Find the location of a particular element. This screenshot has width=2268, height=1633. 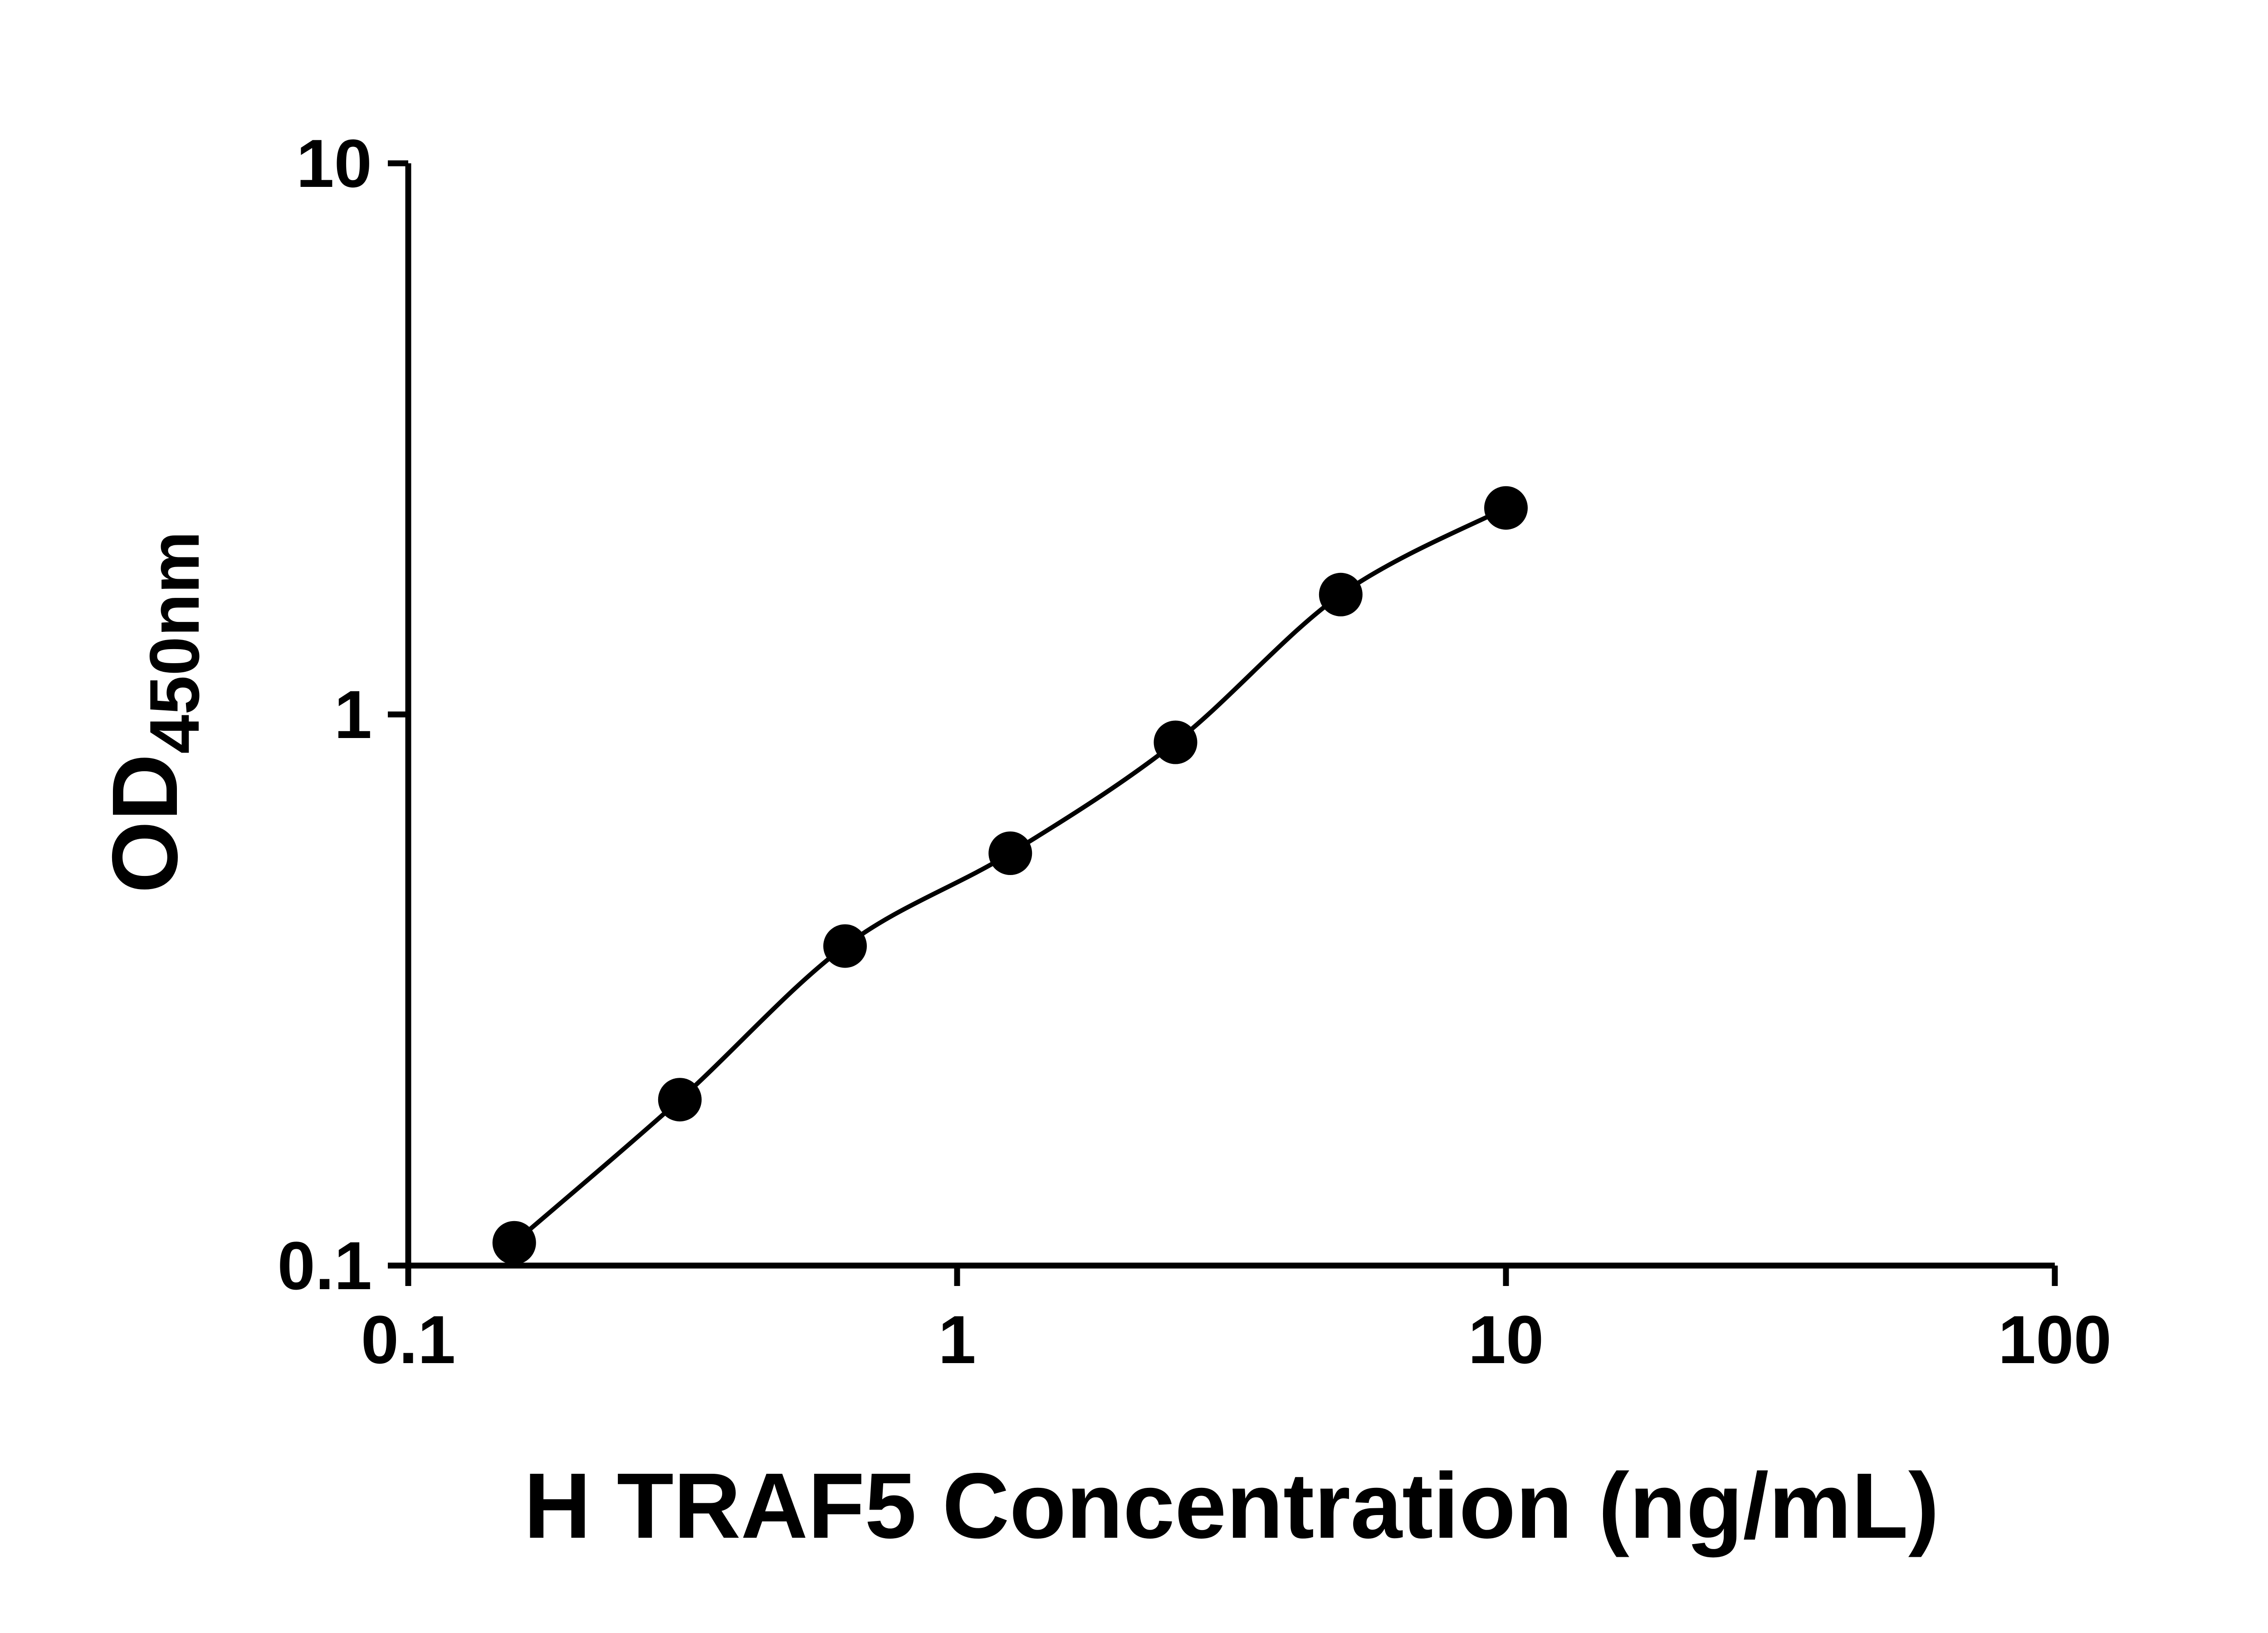

y-axis-tick-labels: 0.1 1 10 is located at coordinates (325, 714).